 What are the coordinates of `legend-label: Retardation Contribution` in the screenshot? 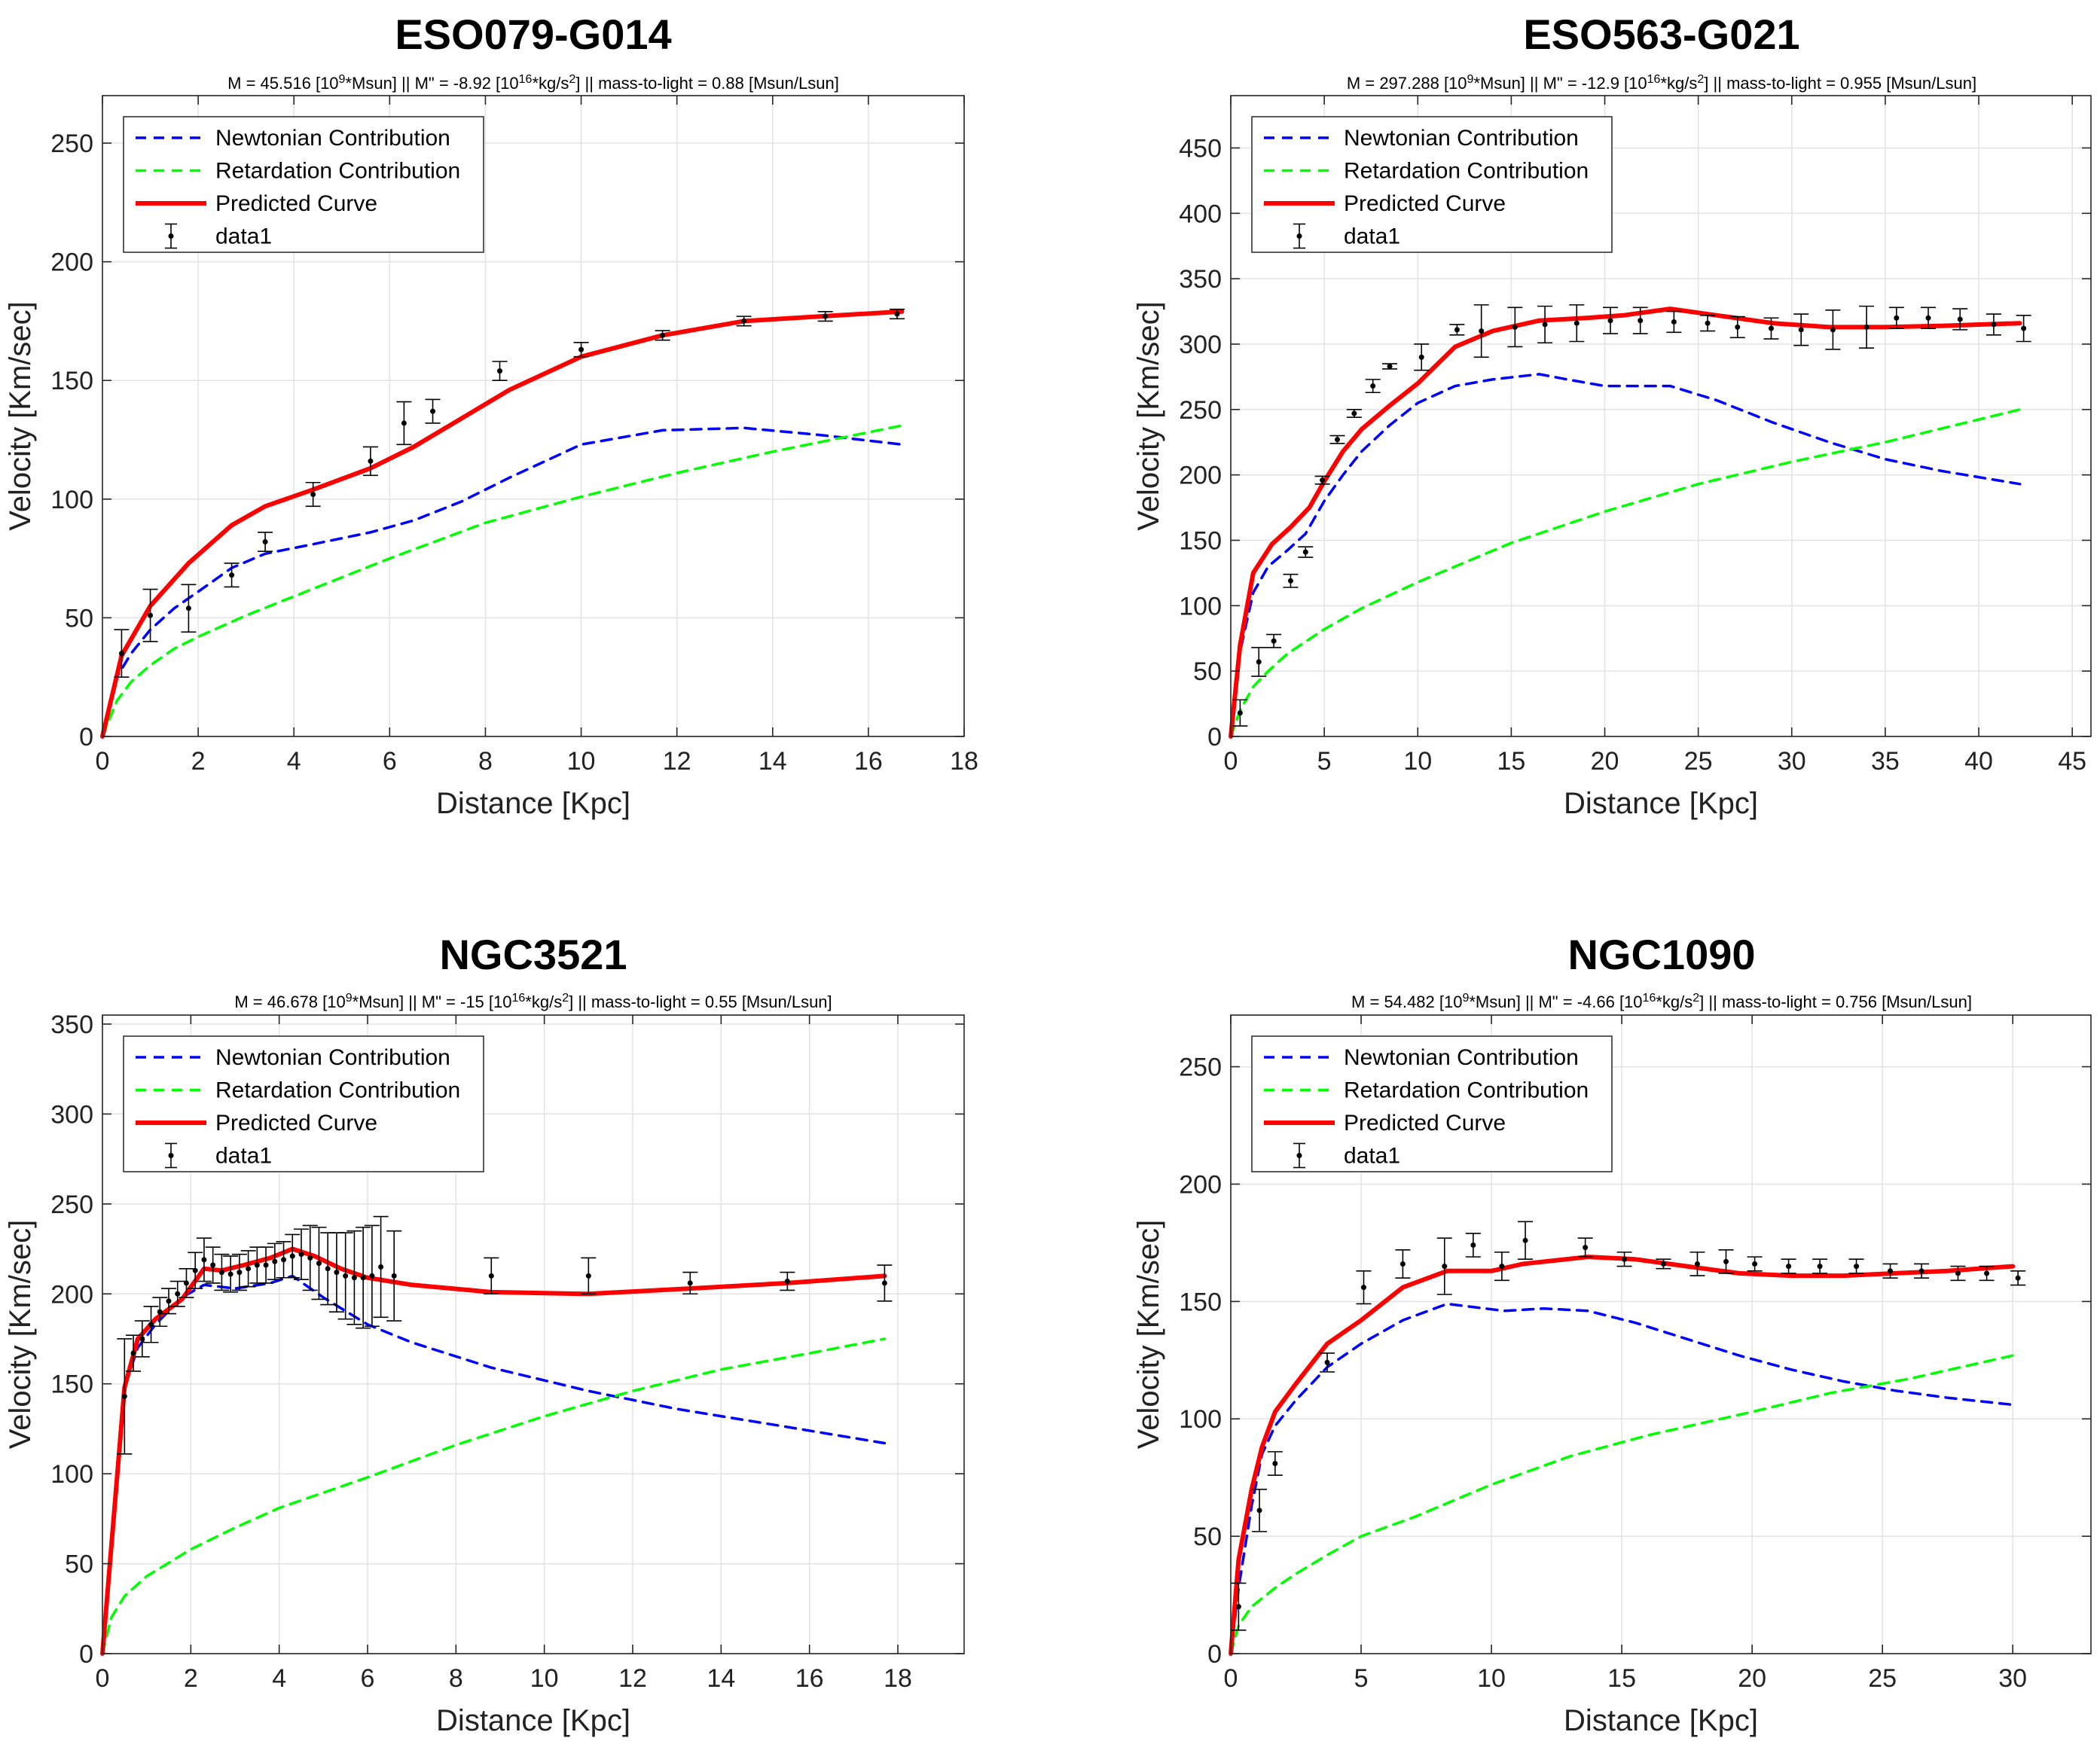 It's located at (1466, 171).